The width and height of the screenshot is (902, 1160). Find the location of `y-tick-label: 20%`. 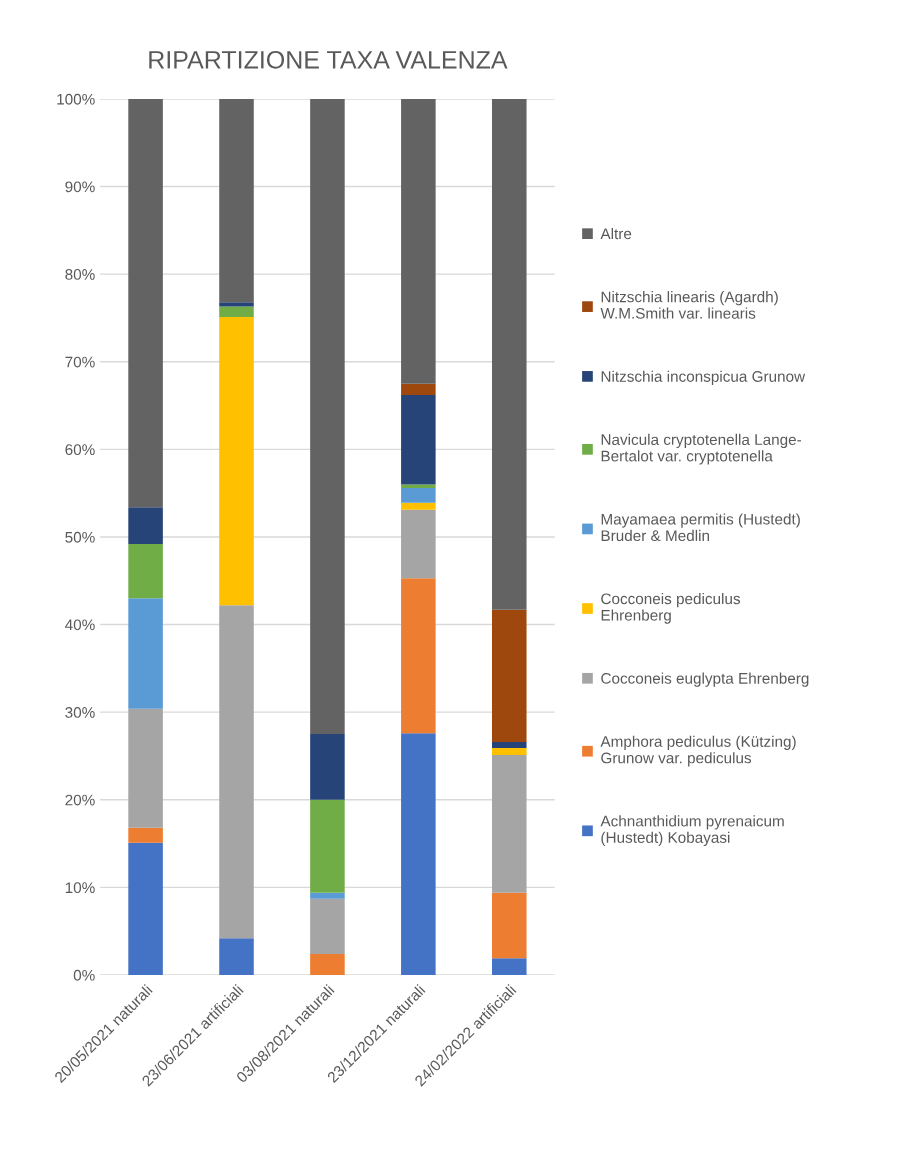

y-tick-label: 20% is located at coordinates (80, 800).